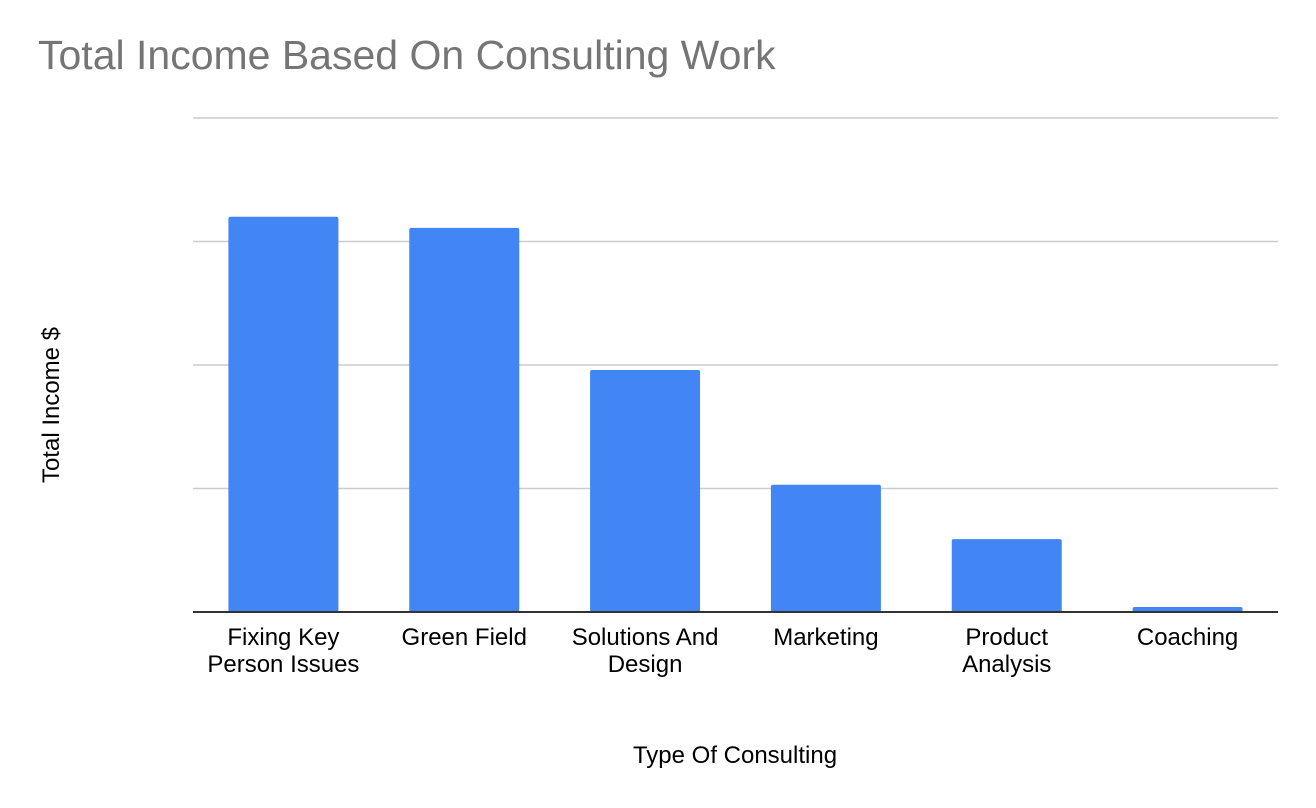 The image size is (1316, 808). Describe the element at coordinates (735, 755) in the screenshot. I see `x-axis-title: Type Of Consulting` at that location.